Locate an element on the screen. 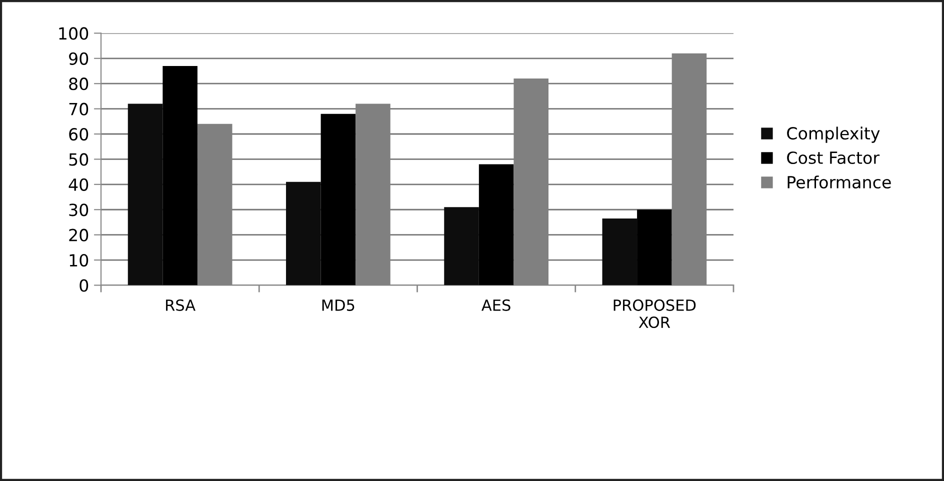  x-tick-label: AES is located at coordinates (496, 305).